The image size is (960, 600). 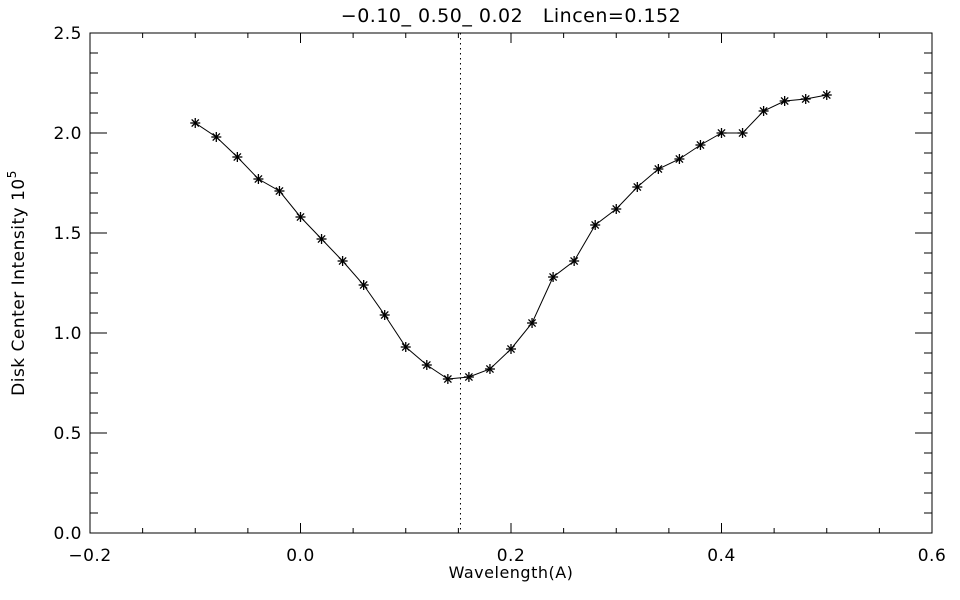 I want to click on y-tick-label: 0.5, so click(x=67, y=434).